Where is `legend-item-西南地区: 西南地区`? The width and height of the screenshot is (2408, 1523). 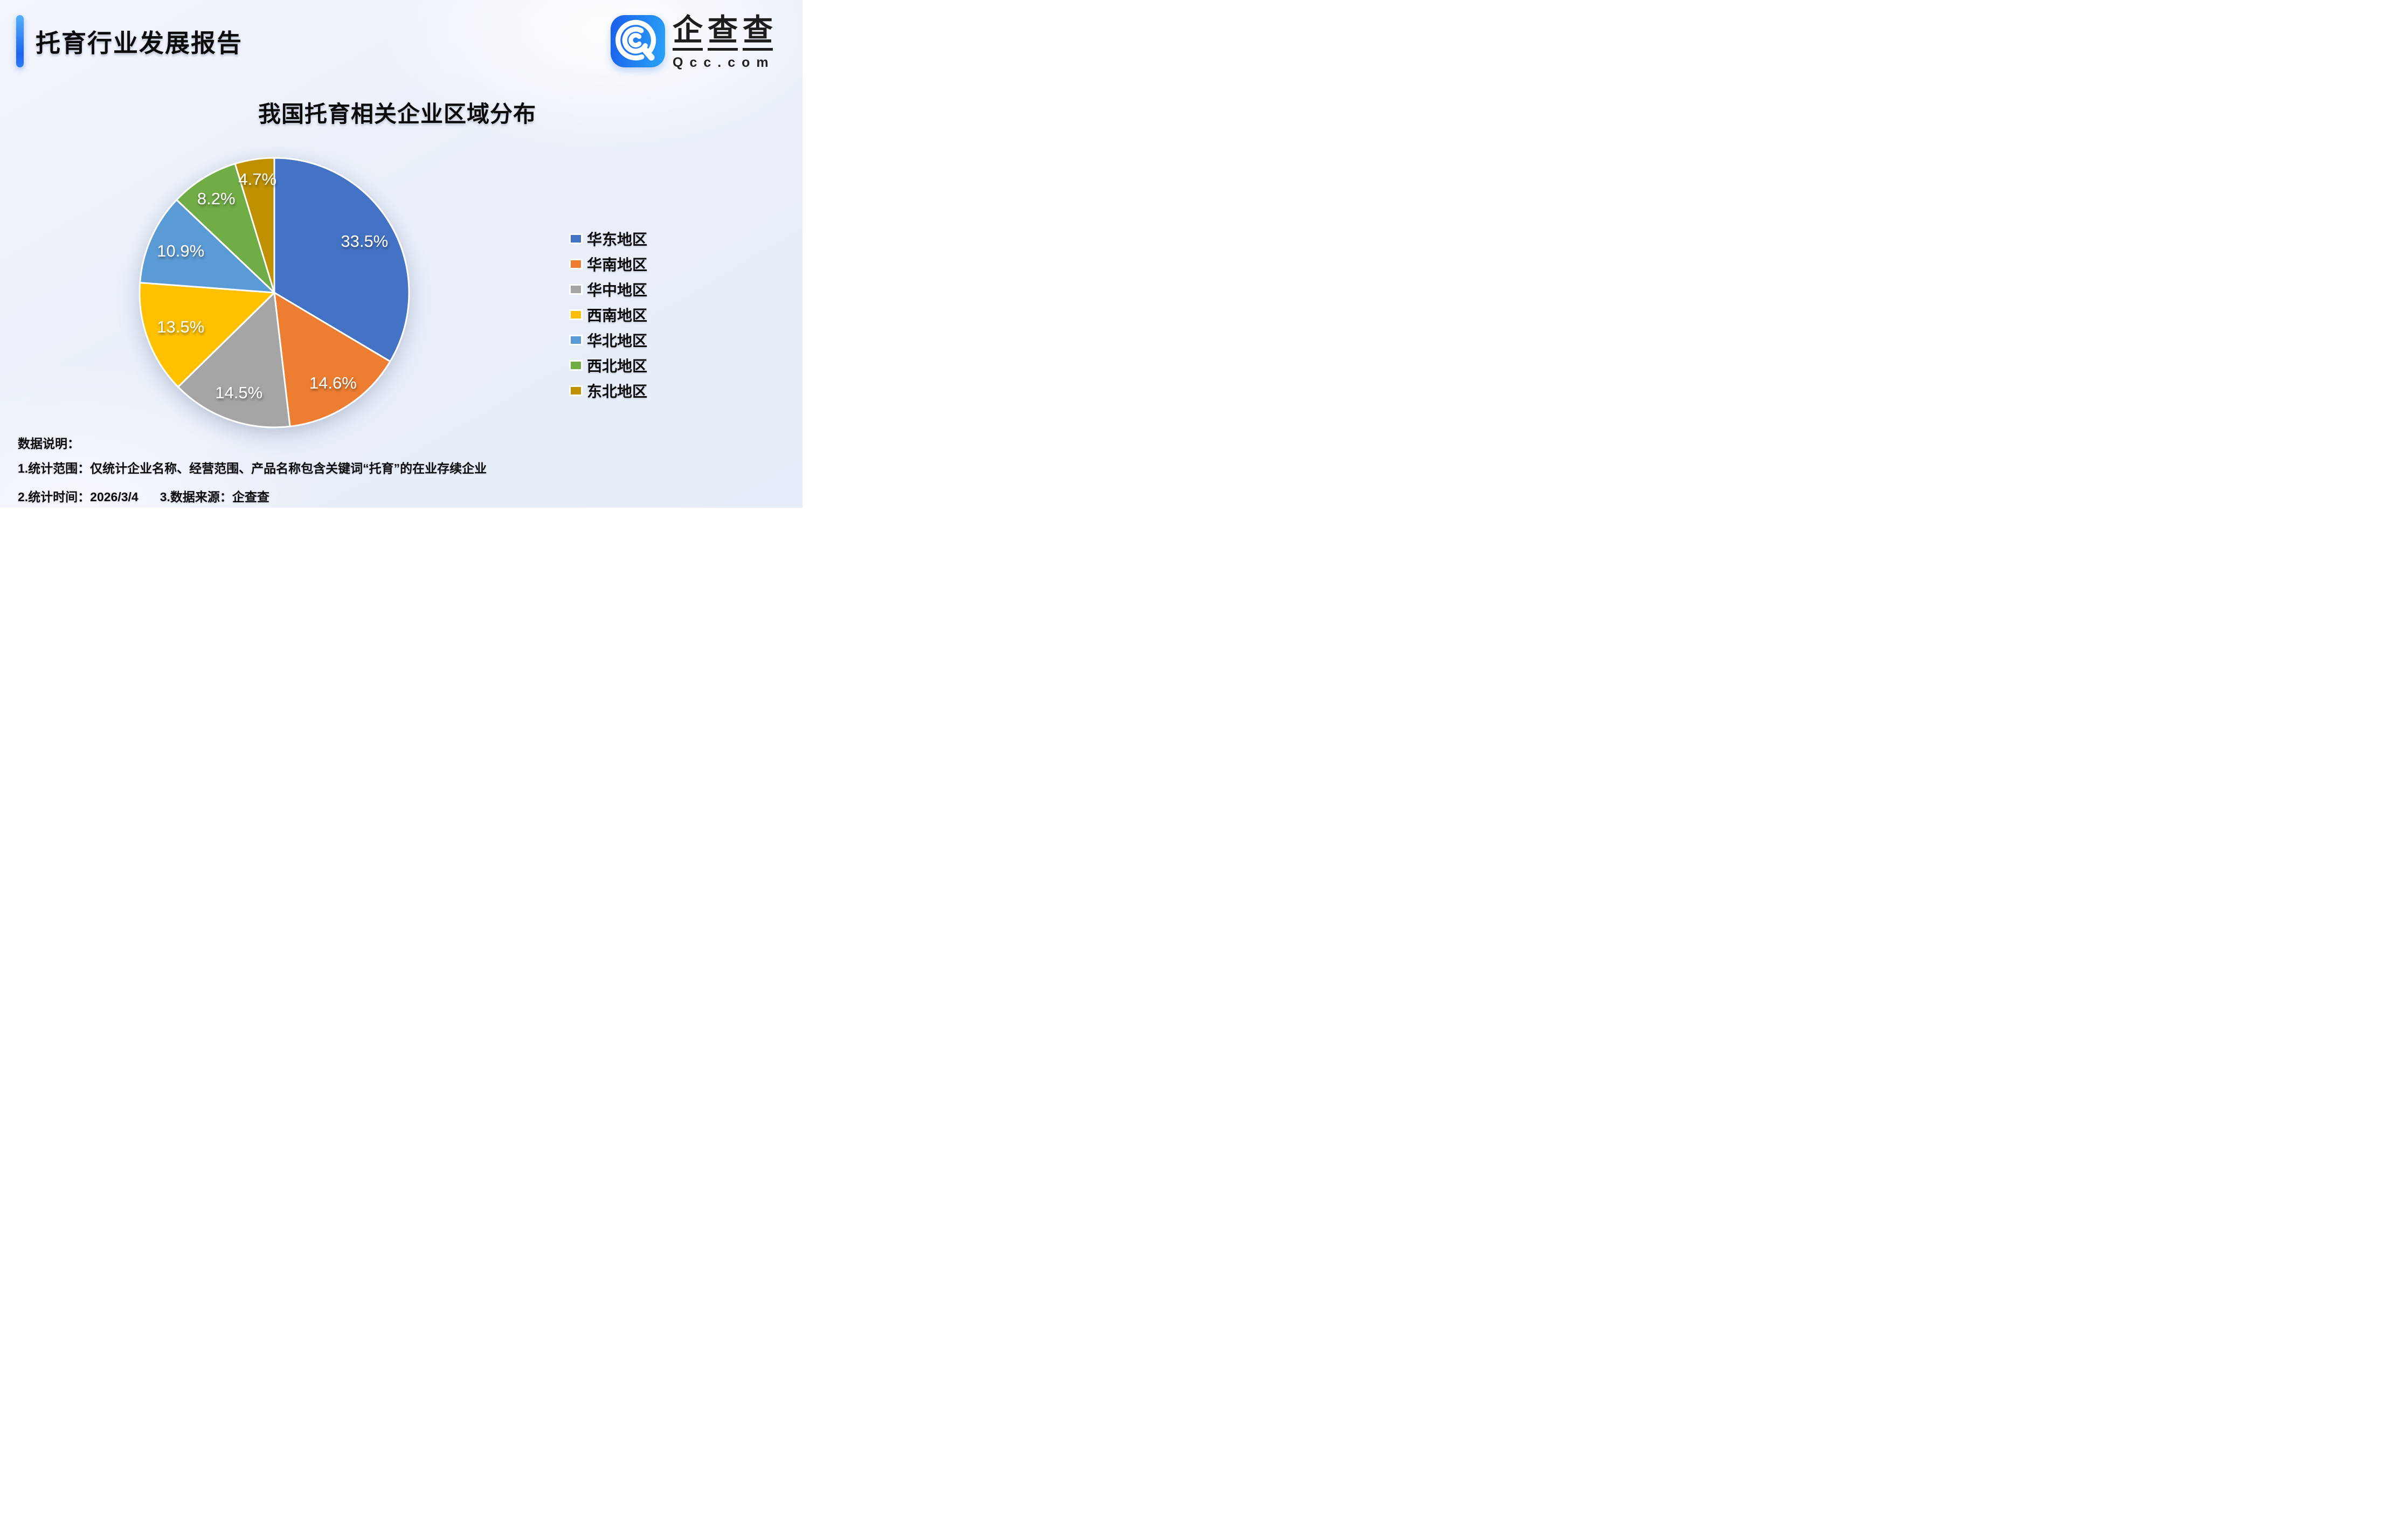 legend-item-西南地区: 西南地区 is located at coordinates (608, 315).